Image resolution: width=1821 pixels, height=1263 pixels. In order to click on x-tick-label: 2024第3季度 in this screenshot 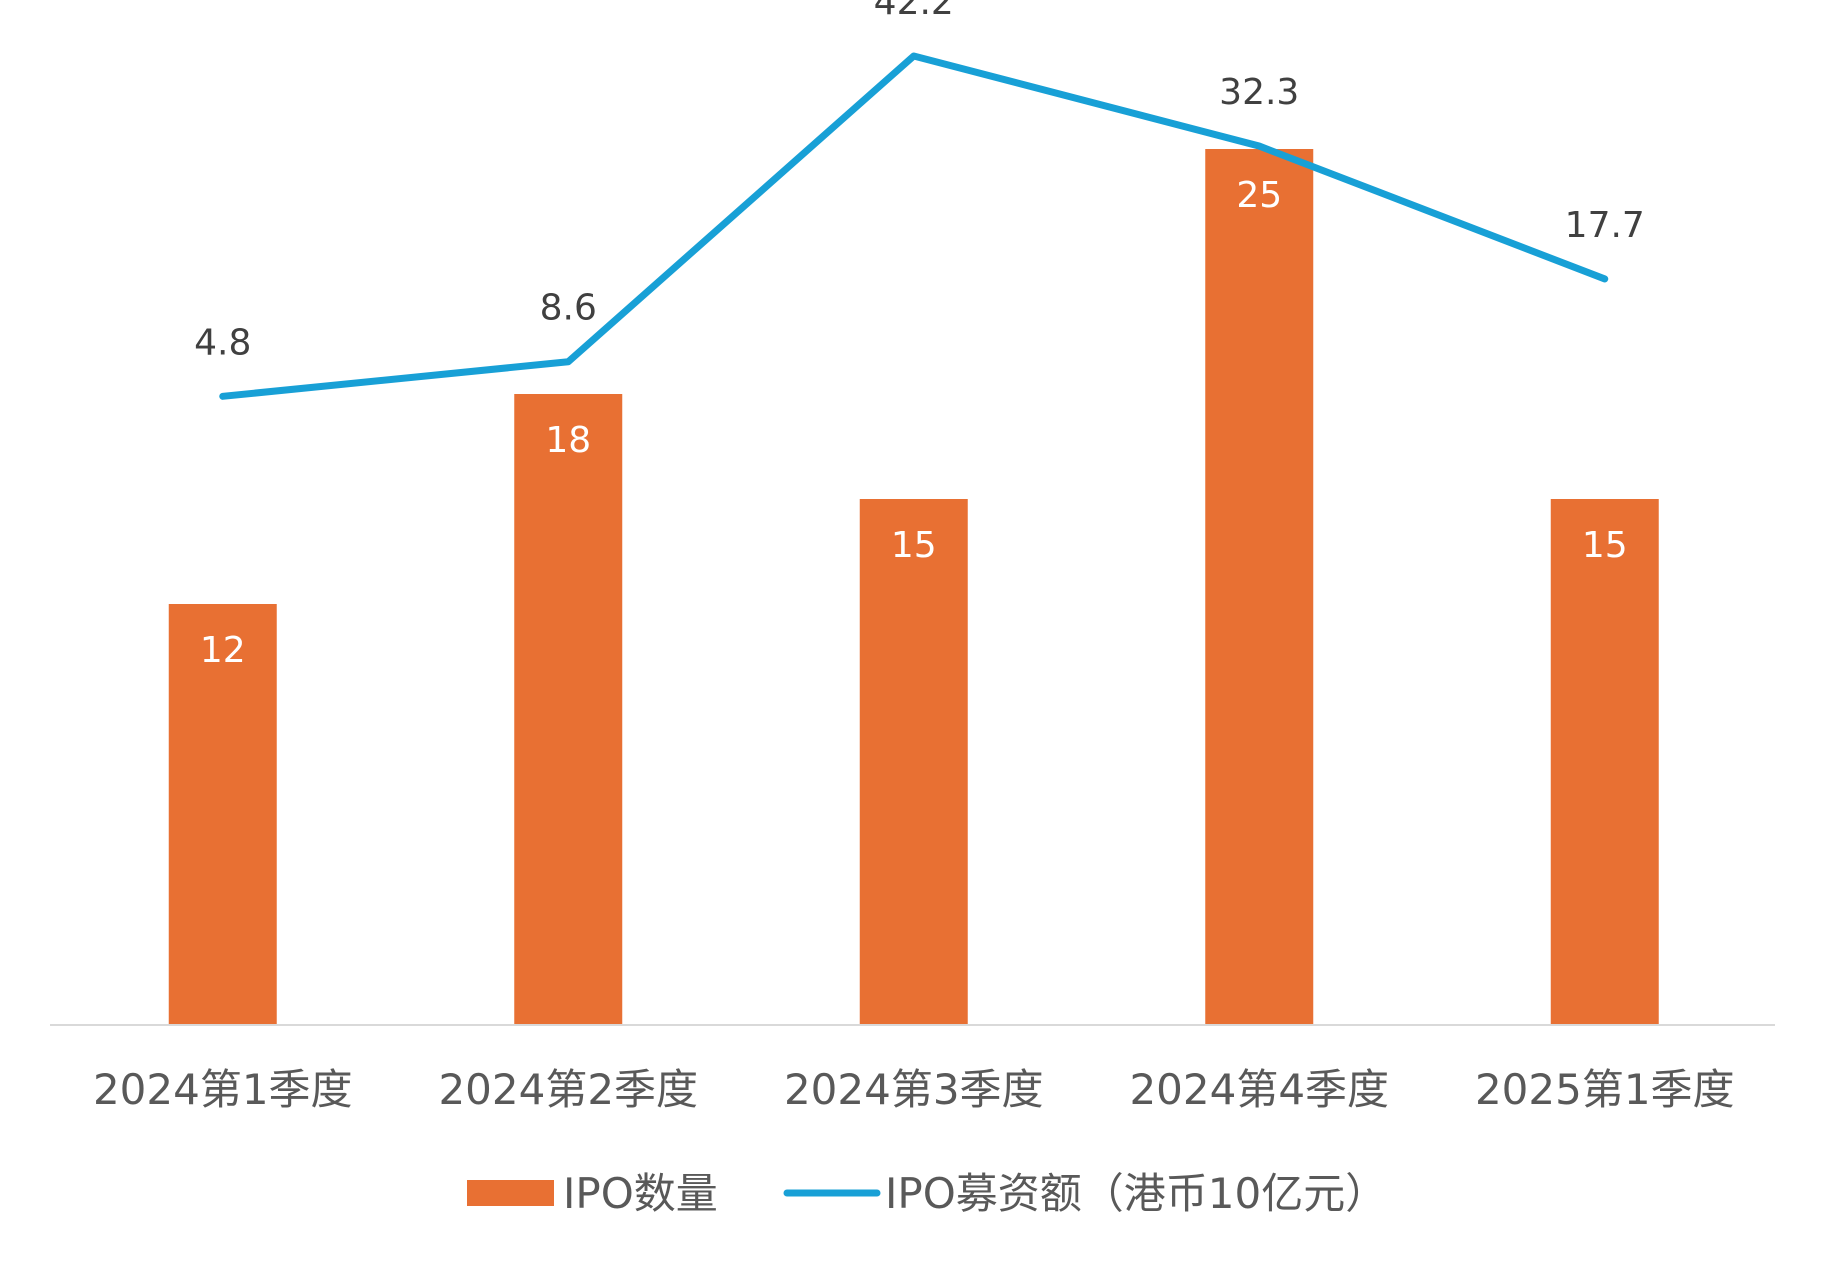, I will do `click(914, 1089)`.